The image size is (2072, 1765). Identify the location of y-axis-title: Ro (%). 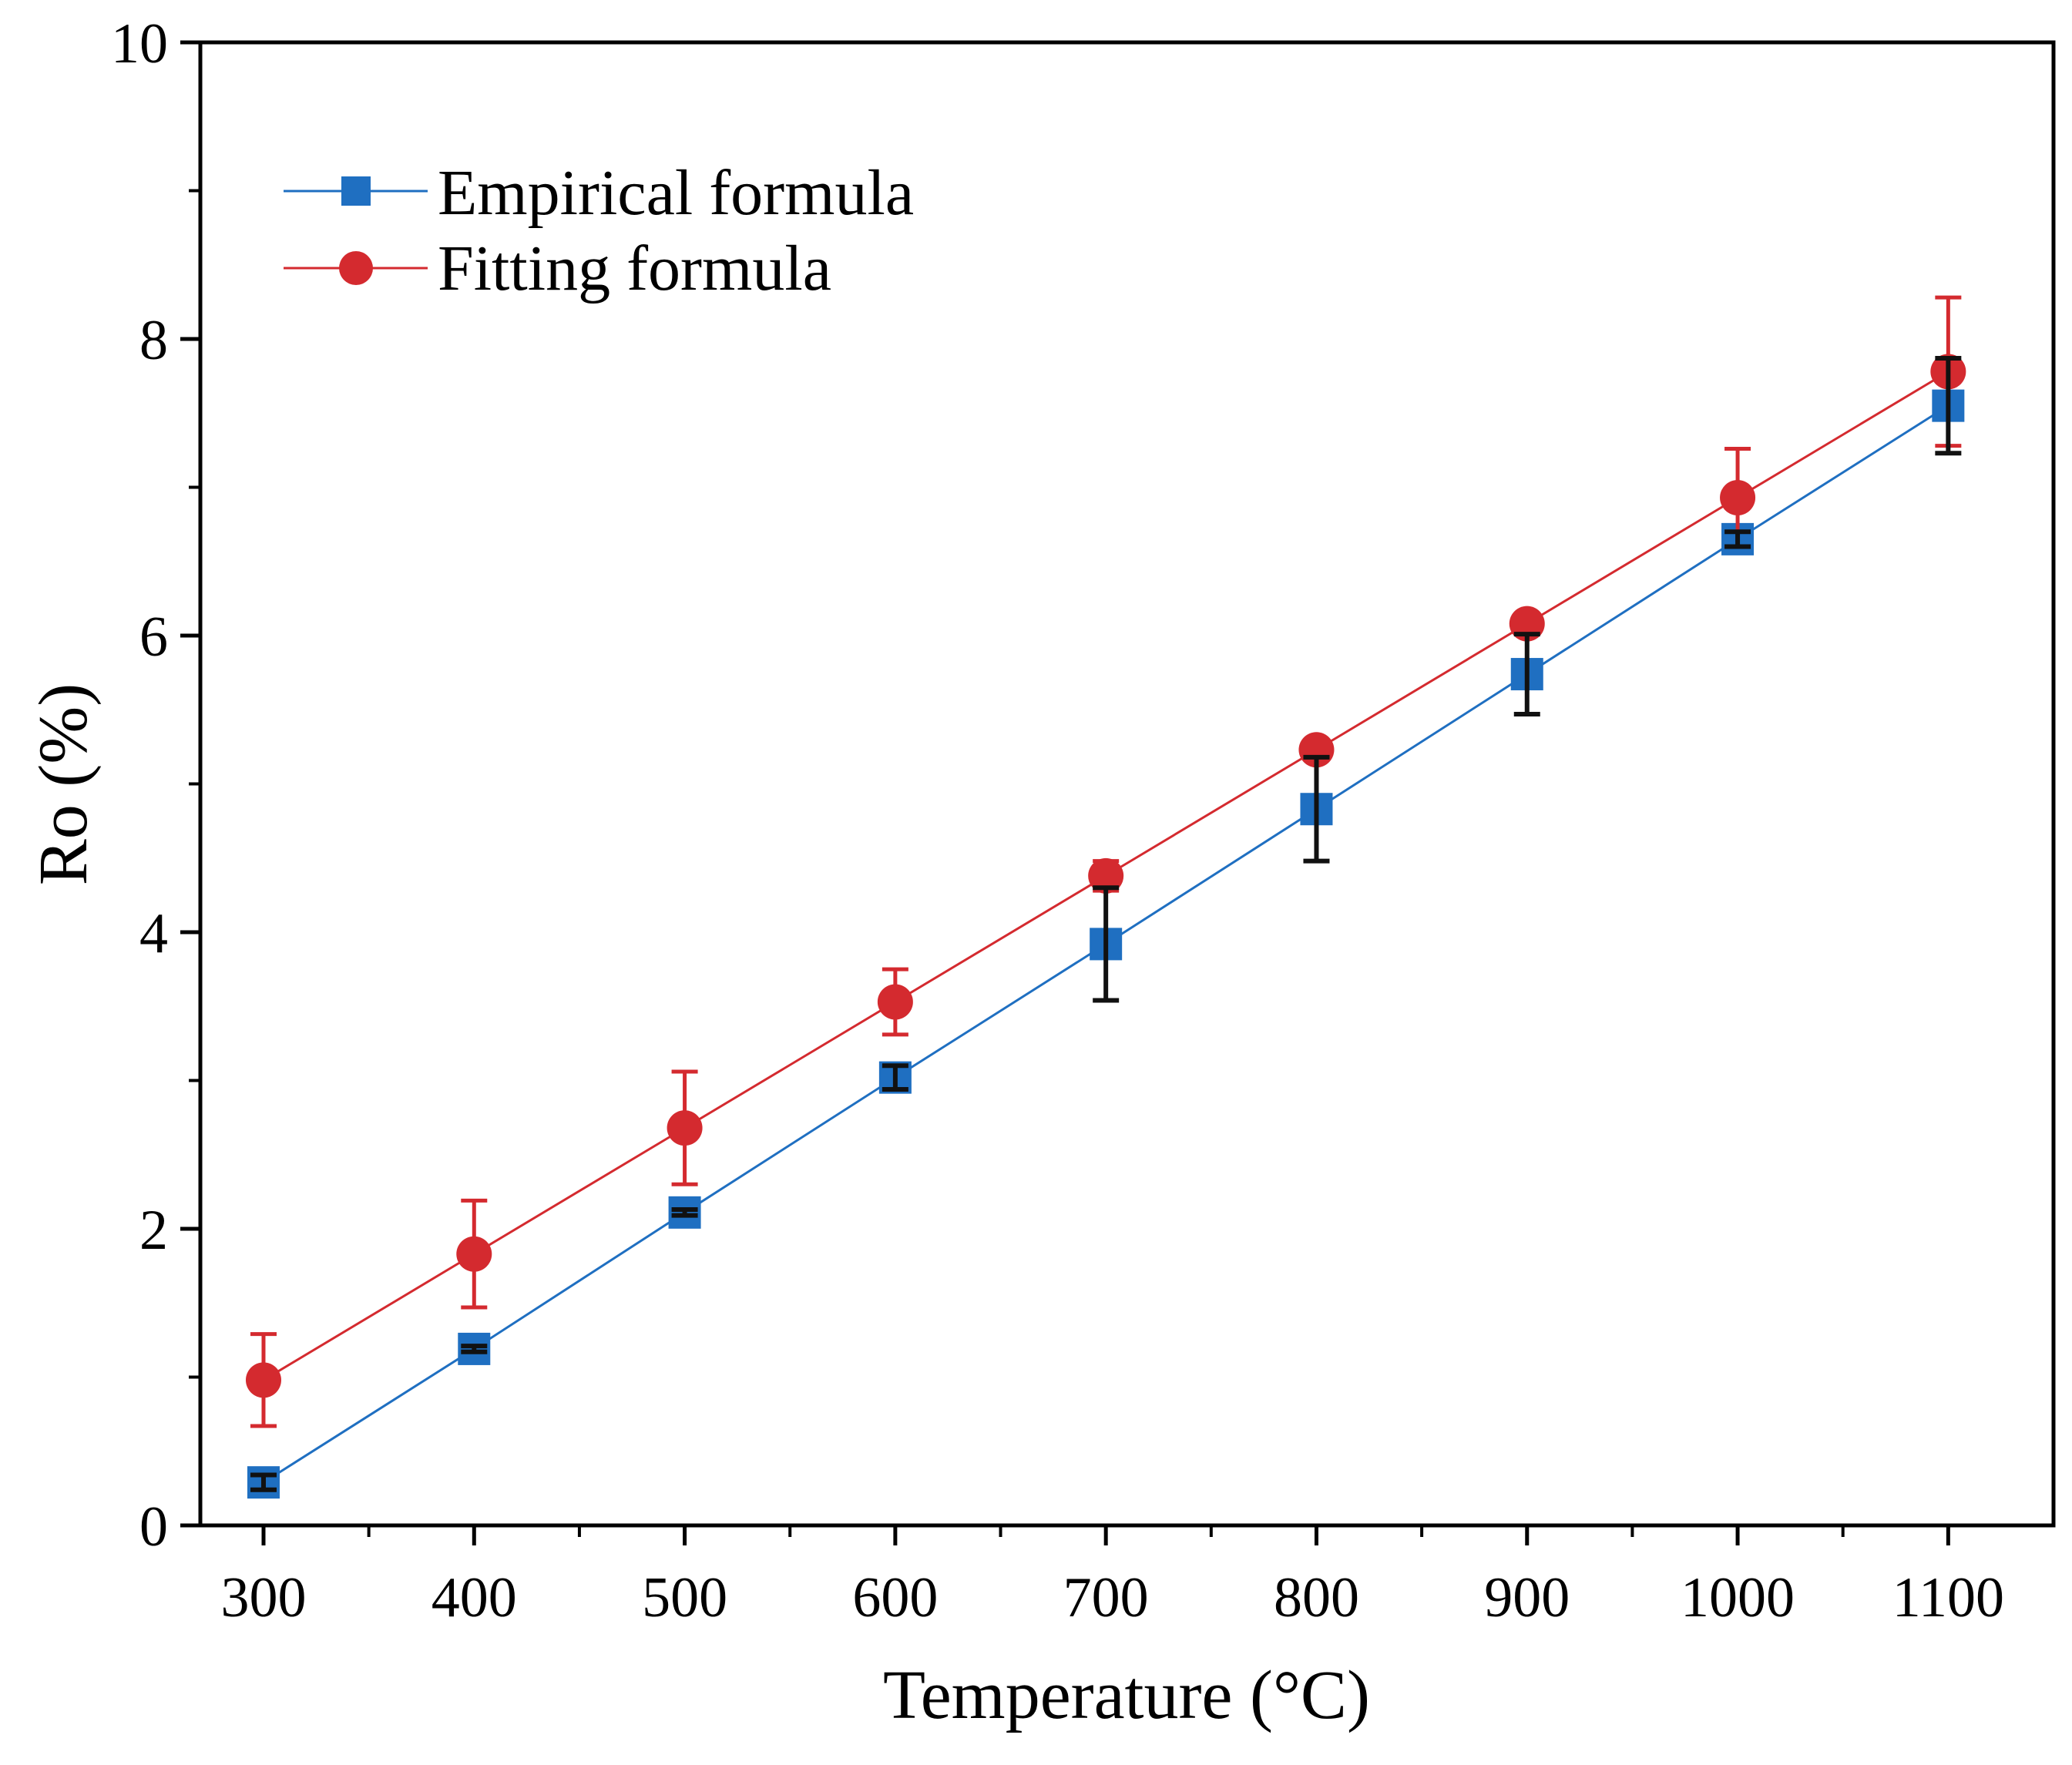
(63, 784).